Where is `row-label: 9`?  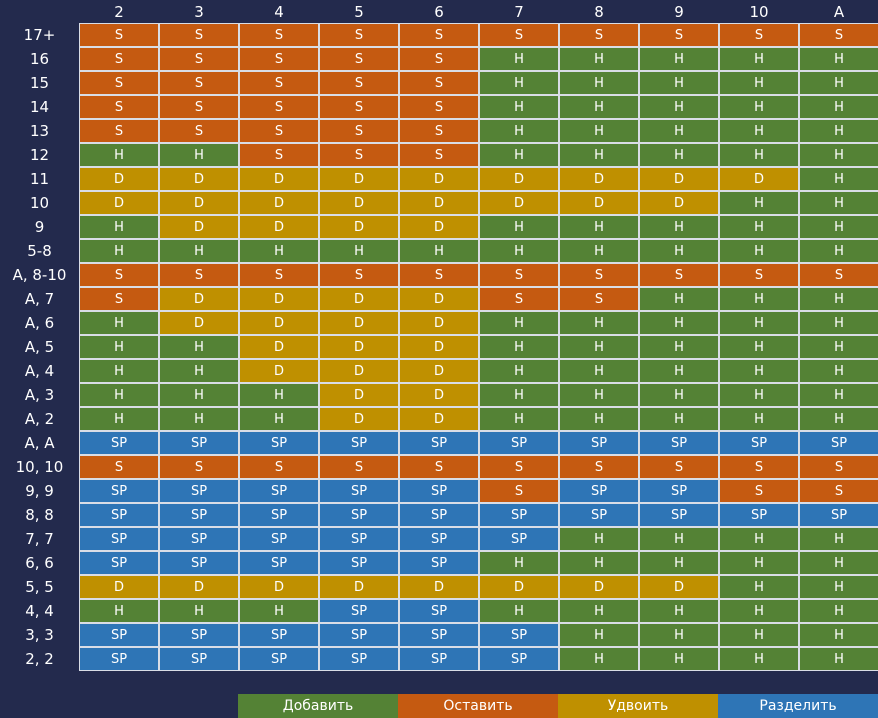 row-label: 9 is located at coordinates (39, 227).